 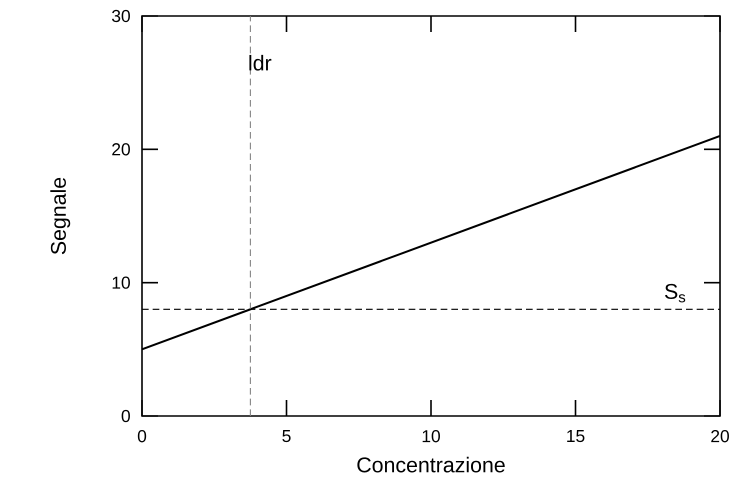 What do you see at coordinates (126, 416) in the screenshot?
I see `y-tick-label: 0` at bounding box center [126, 416].